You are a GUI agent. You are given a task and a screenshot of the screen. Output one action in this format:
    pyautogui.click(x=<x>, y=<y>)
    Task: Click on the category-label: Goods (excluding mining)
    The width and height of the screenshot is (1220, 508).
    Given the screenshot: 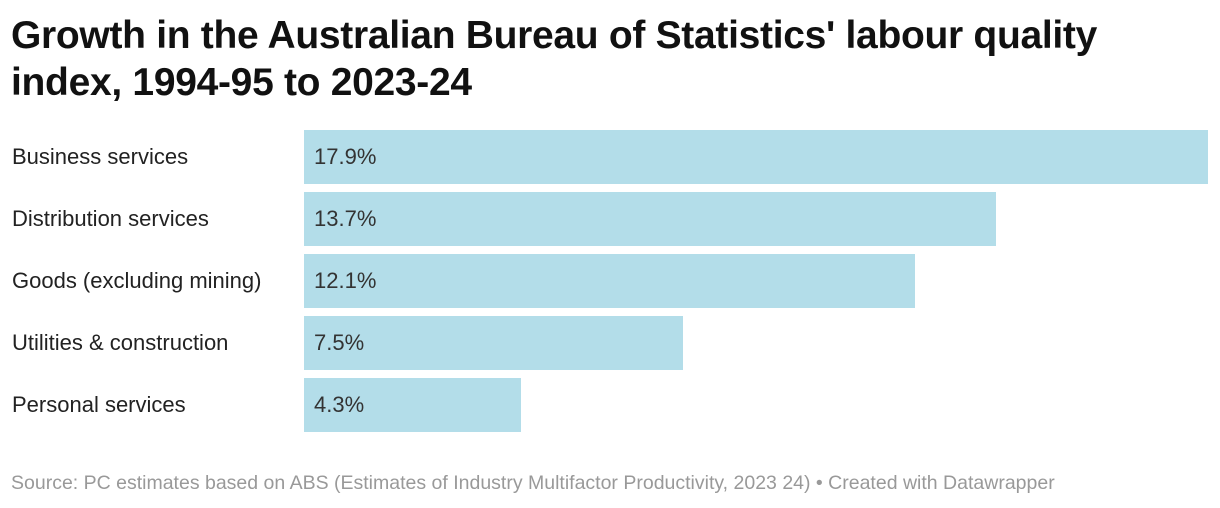 What is the action you would take?
    pyautogui.click(x=137, y=280)
    